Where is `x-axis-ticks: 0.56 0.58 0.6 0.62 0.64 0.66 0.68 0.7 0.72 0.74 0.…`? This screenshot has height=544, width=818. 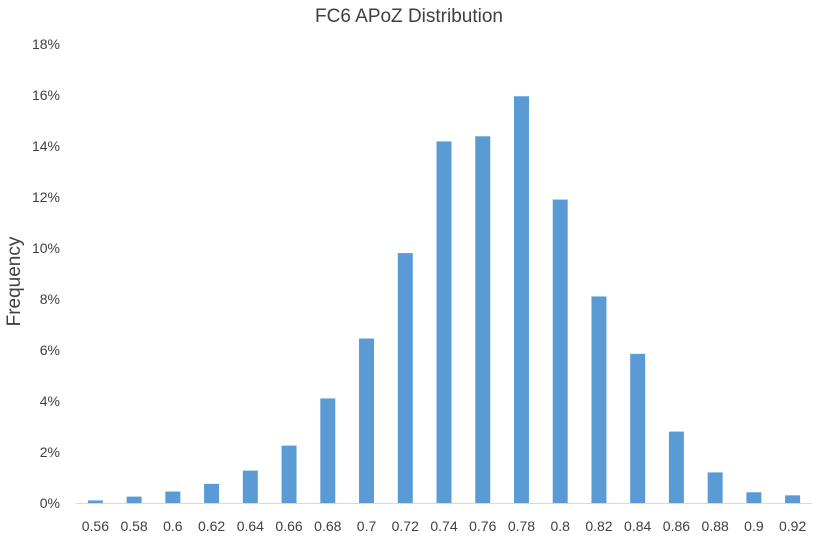 x-axis-ticks: 0.56 0.58 0.6 0.62 0.64 0.66 0.68 0.7 0.72 0.74 0.… is located at coordinates (444, 526).